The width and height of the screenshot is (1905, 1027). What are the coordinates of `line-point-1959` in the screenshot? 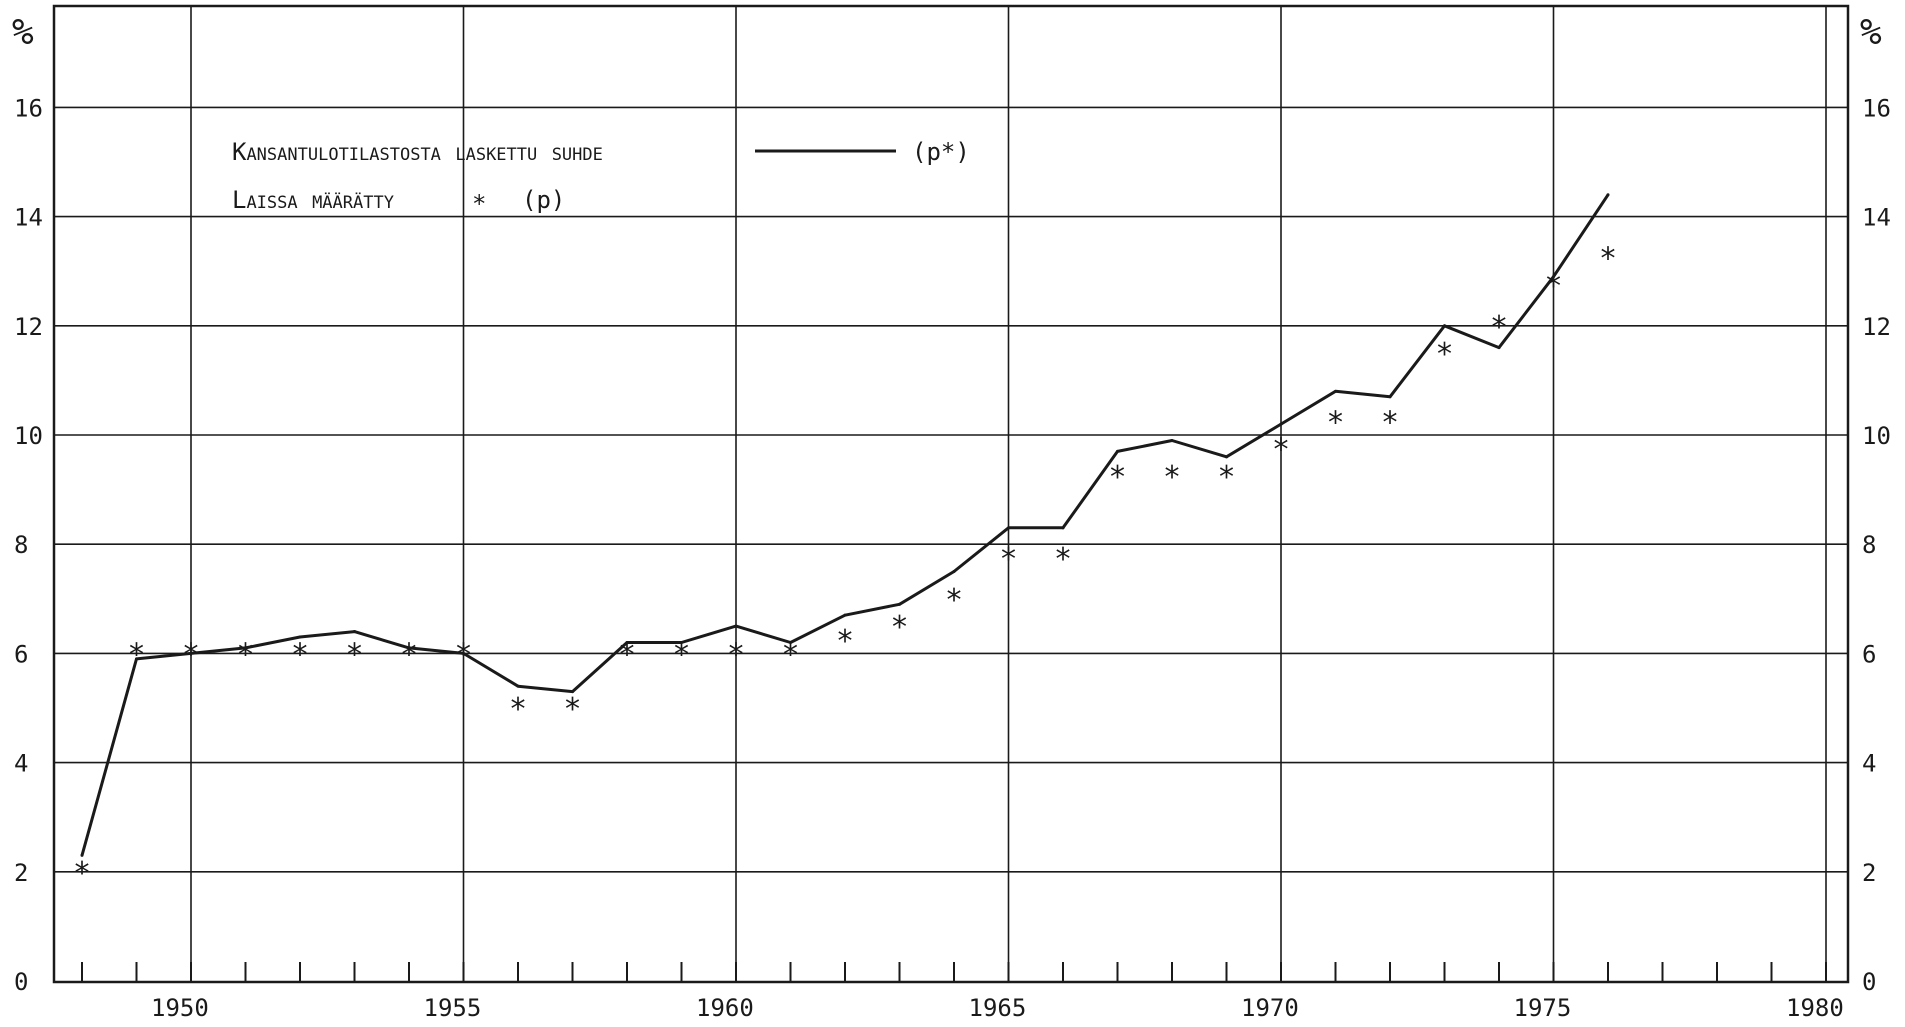 It's located at (681, 642).